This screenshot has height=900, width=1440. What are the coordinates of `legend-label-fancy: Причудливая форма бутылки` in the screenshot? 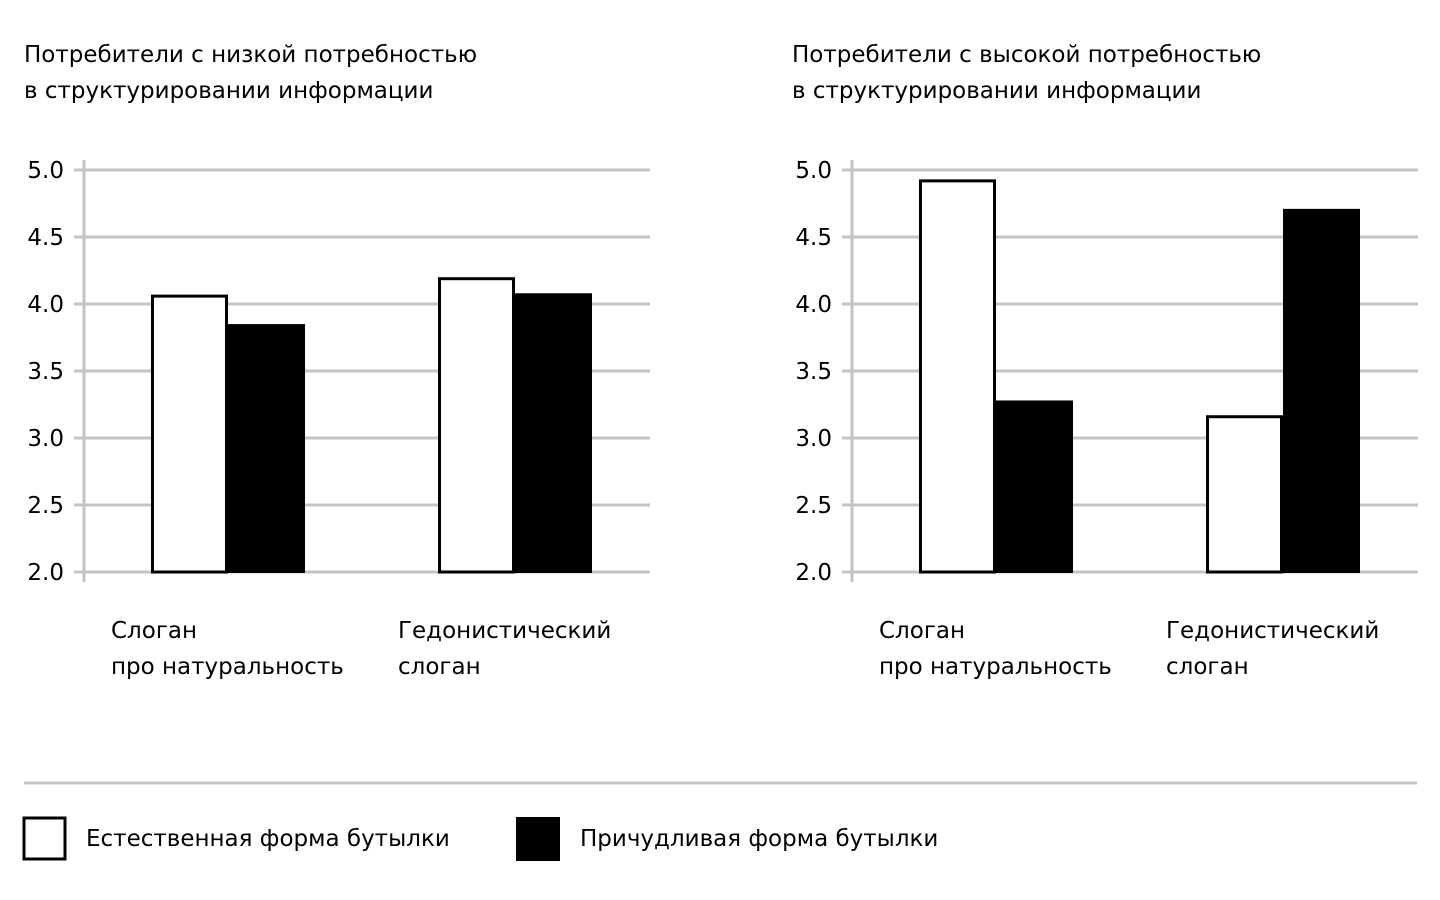 It's located at (759, 839).